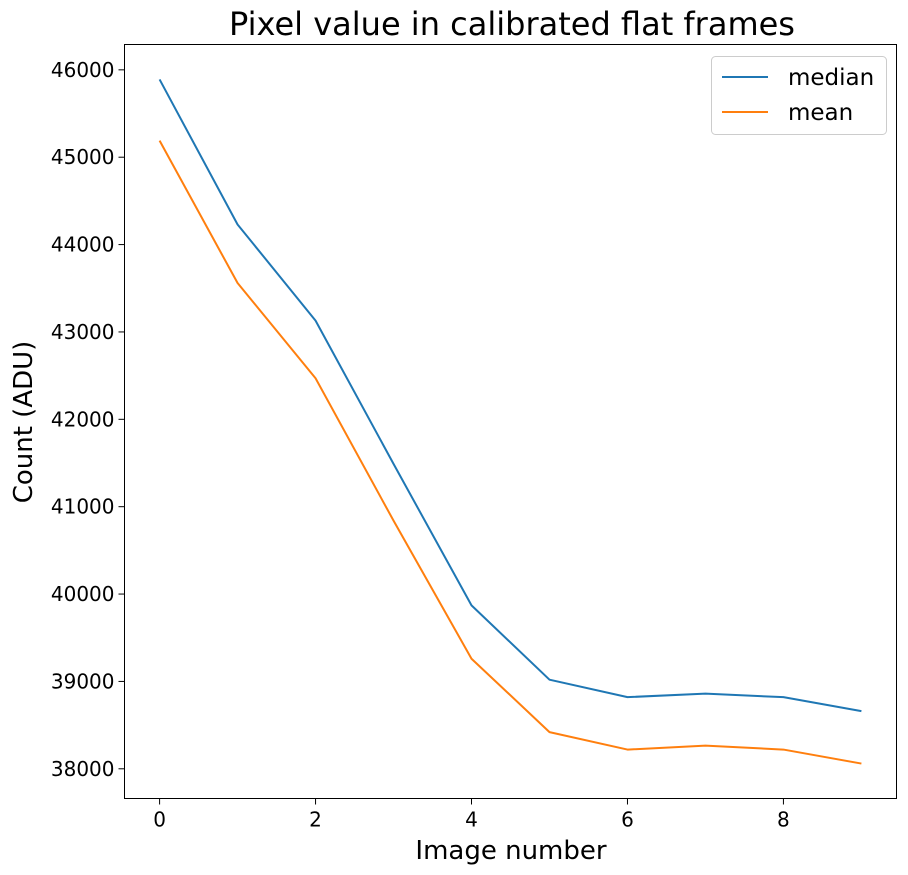  Describe the element at coordinates (83, 769) in the screenshot. I see `y-tick-label: 38000` at that location.